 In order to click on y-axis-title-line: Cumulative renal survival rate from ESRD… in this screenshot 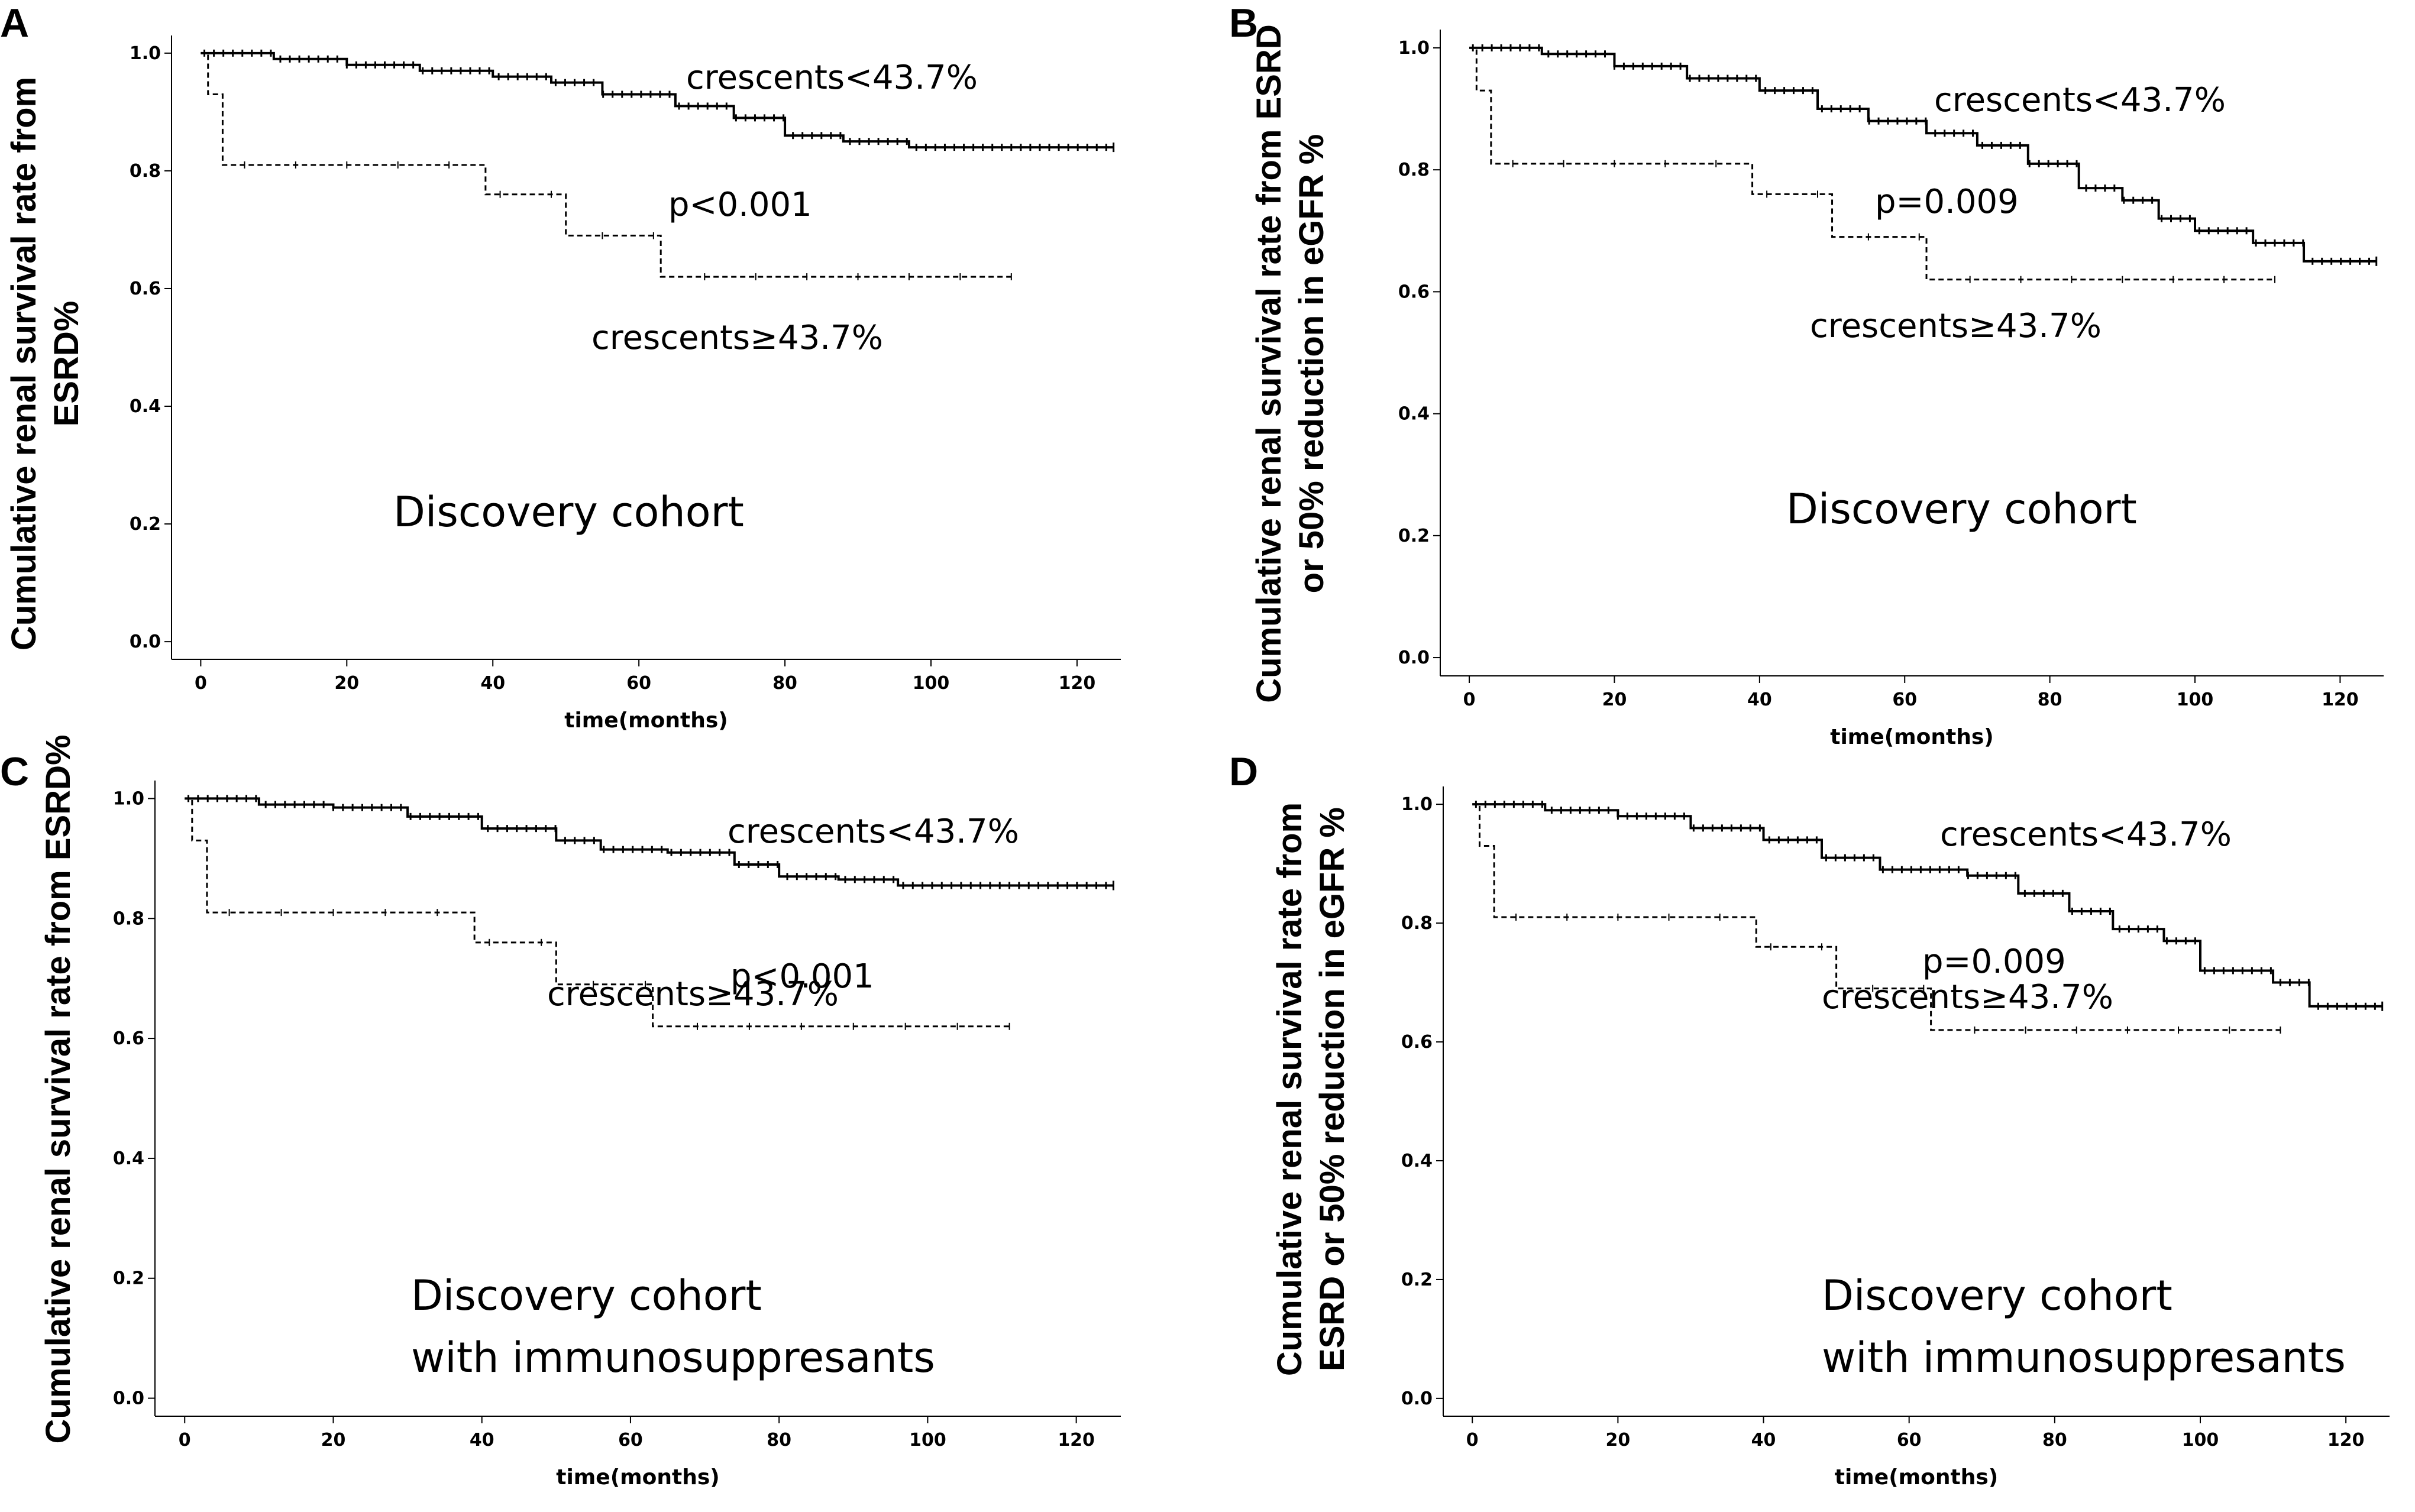, I will do `click(58, 1088)`.